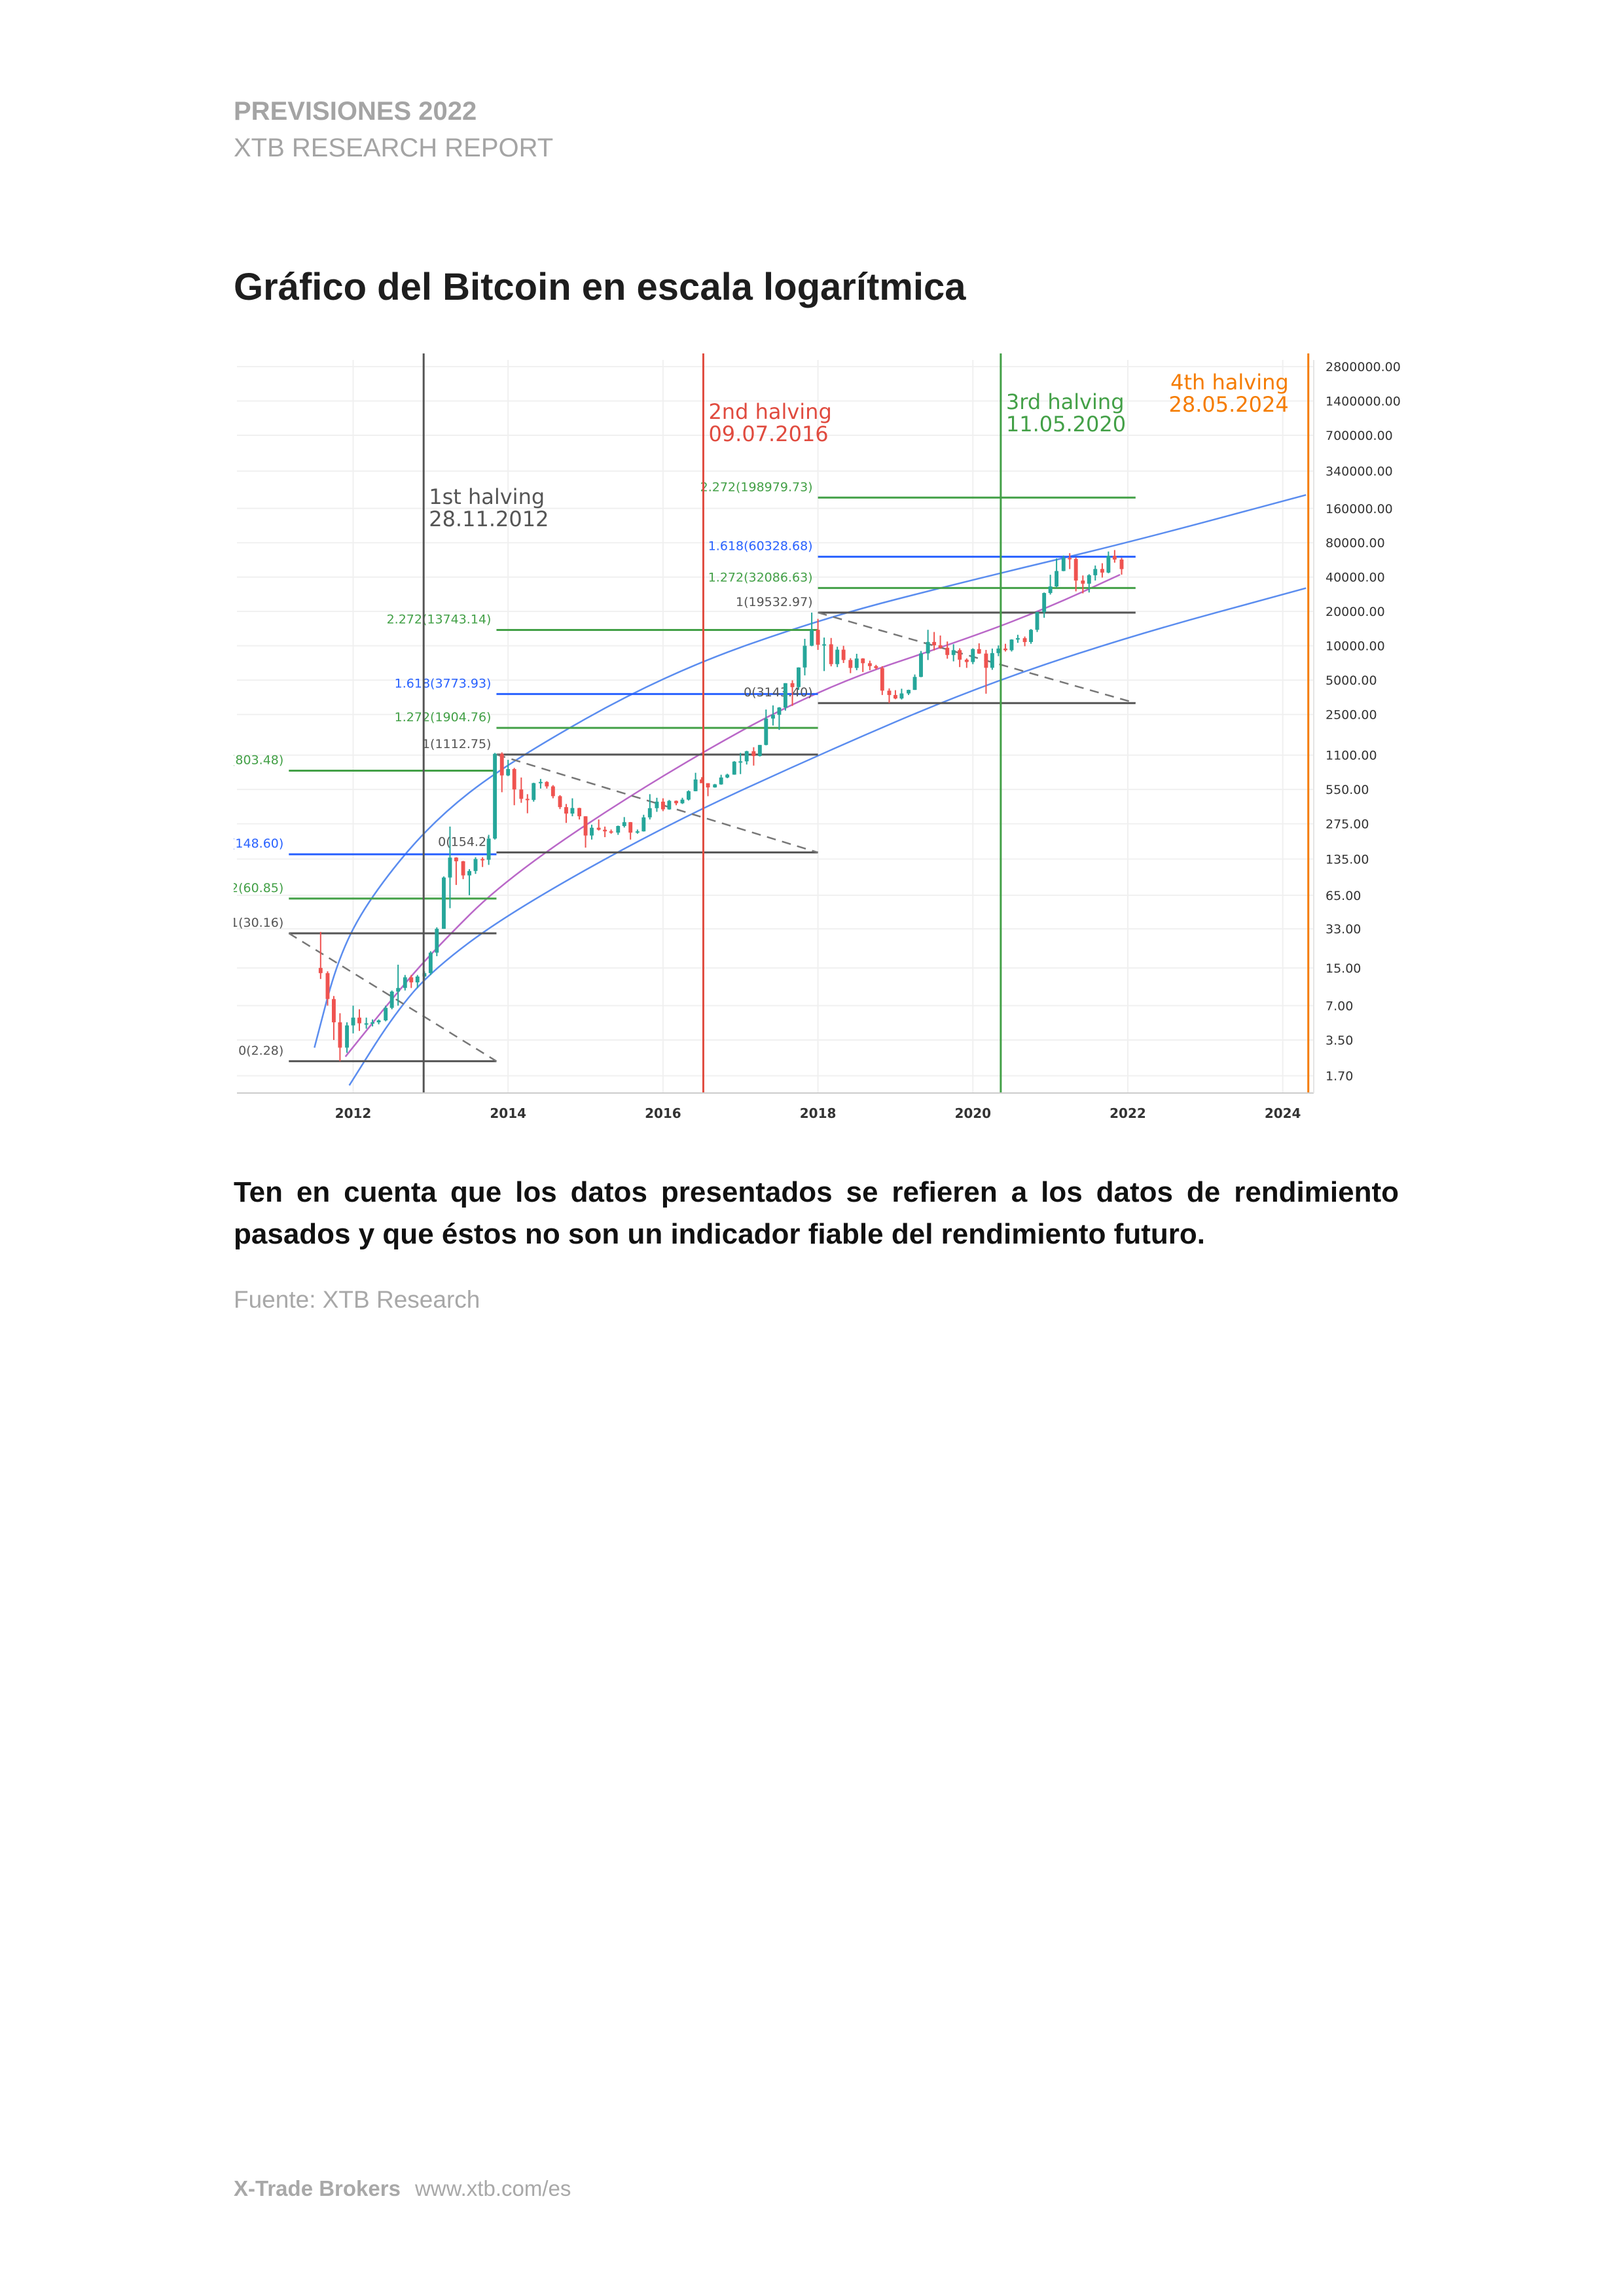  Describe the element at coordinates (760, 546) in the screenshot. I see `fib-level-label: 1.618(60328.68)` at that location.